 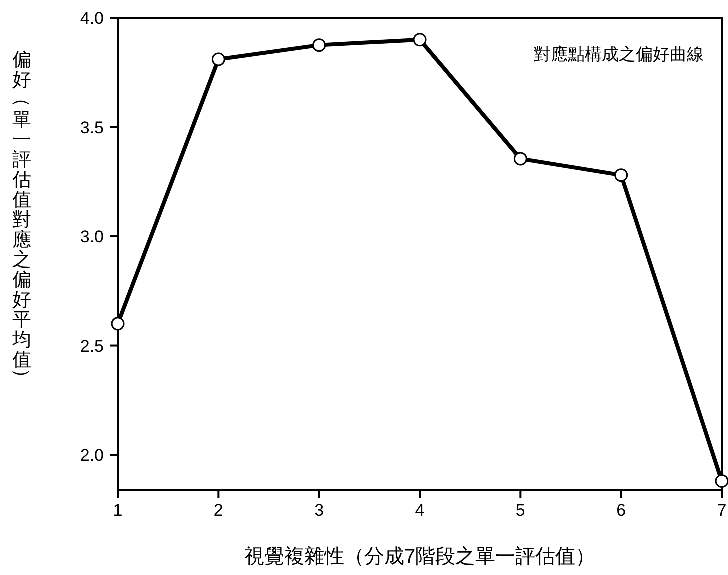 I want to click on y-tick-label: 2.5, so click(x=92, y=346).